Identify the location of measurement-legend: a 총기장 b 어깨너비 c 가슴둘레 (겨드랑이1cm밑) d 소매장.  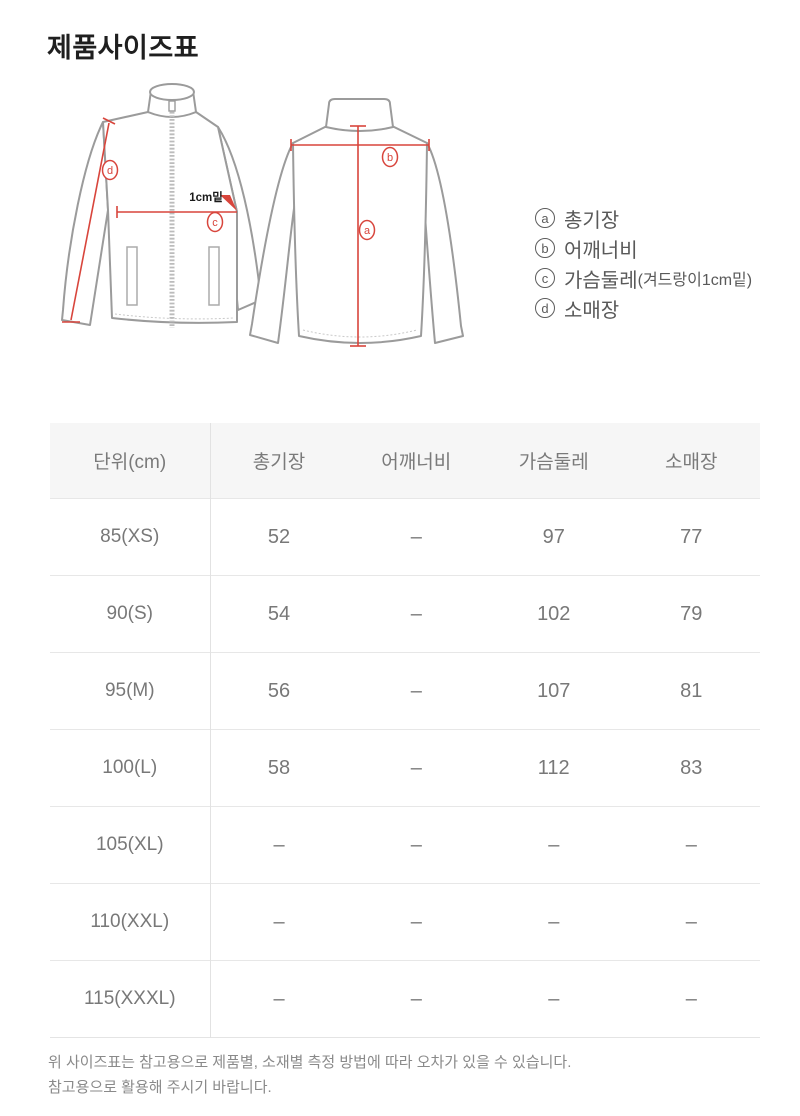
(643, 263).